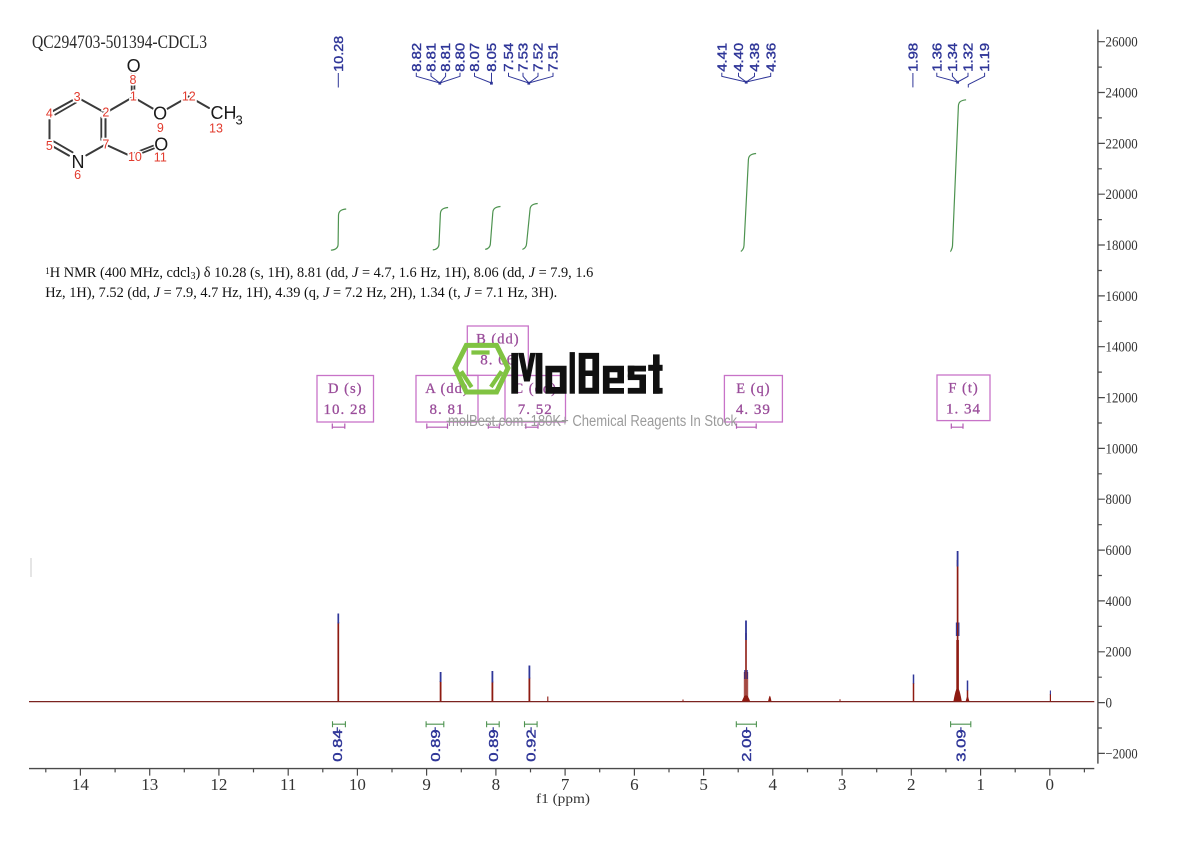 Image resolution: width=1190 pixels, height=841 pixels. What do you see at coordinates (1122, 348) in the screenshot?
I see `svg-text: 14000` at bounding box center [1122, 348].